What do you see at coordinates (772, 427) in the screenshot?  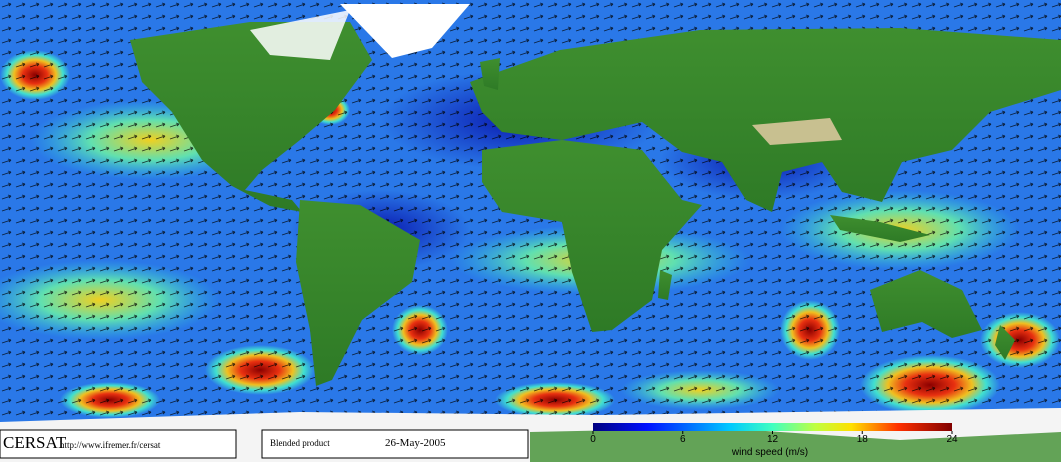 I see `colorbar-ramp` at bounding box center [772, 427].